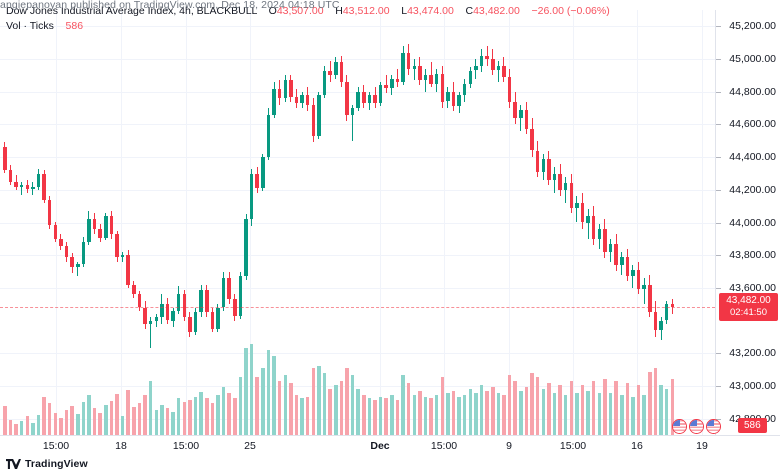 This screenshot has height=470, width=780. Describe the element at coordinates (390, 445) in the screenshot. I see `time-axis: 15:00 18 15:00 25 Dec 15:00 9 15:00 16 19` at that location.